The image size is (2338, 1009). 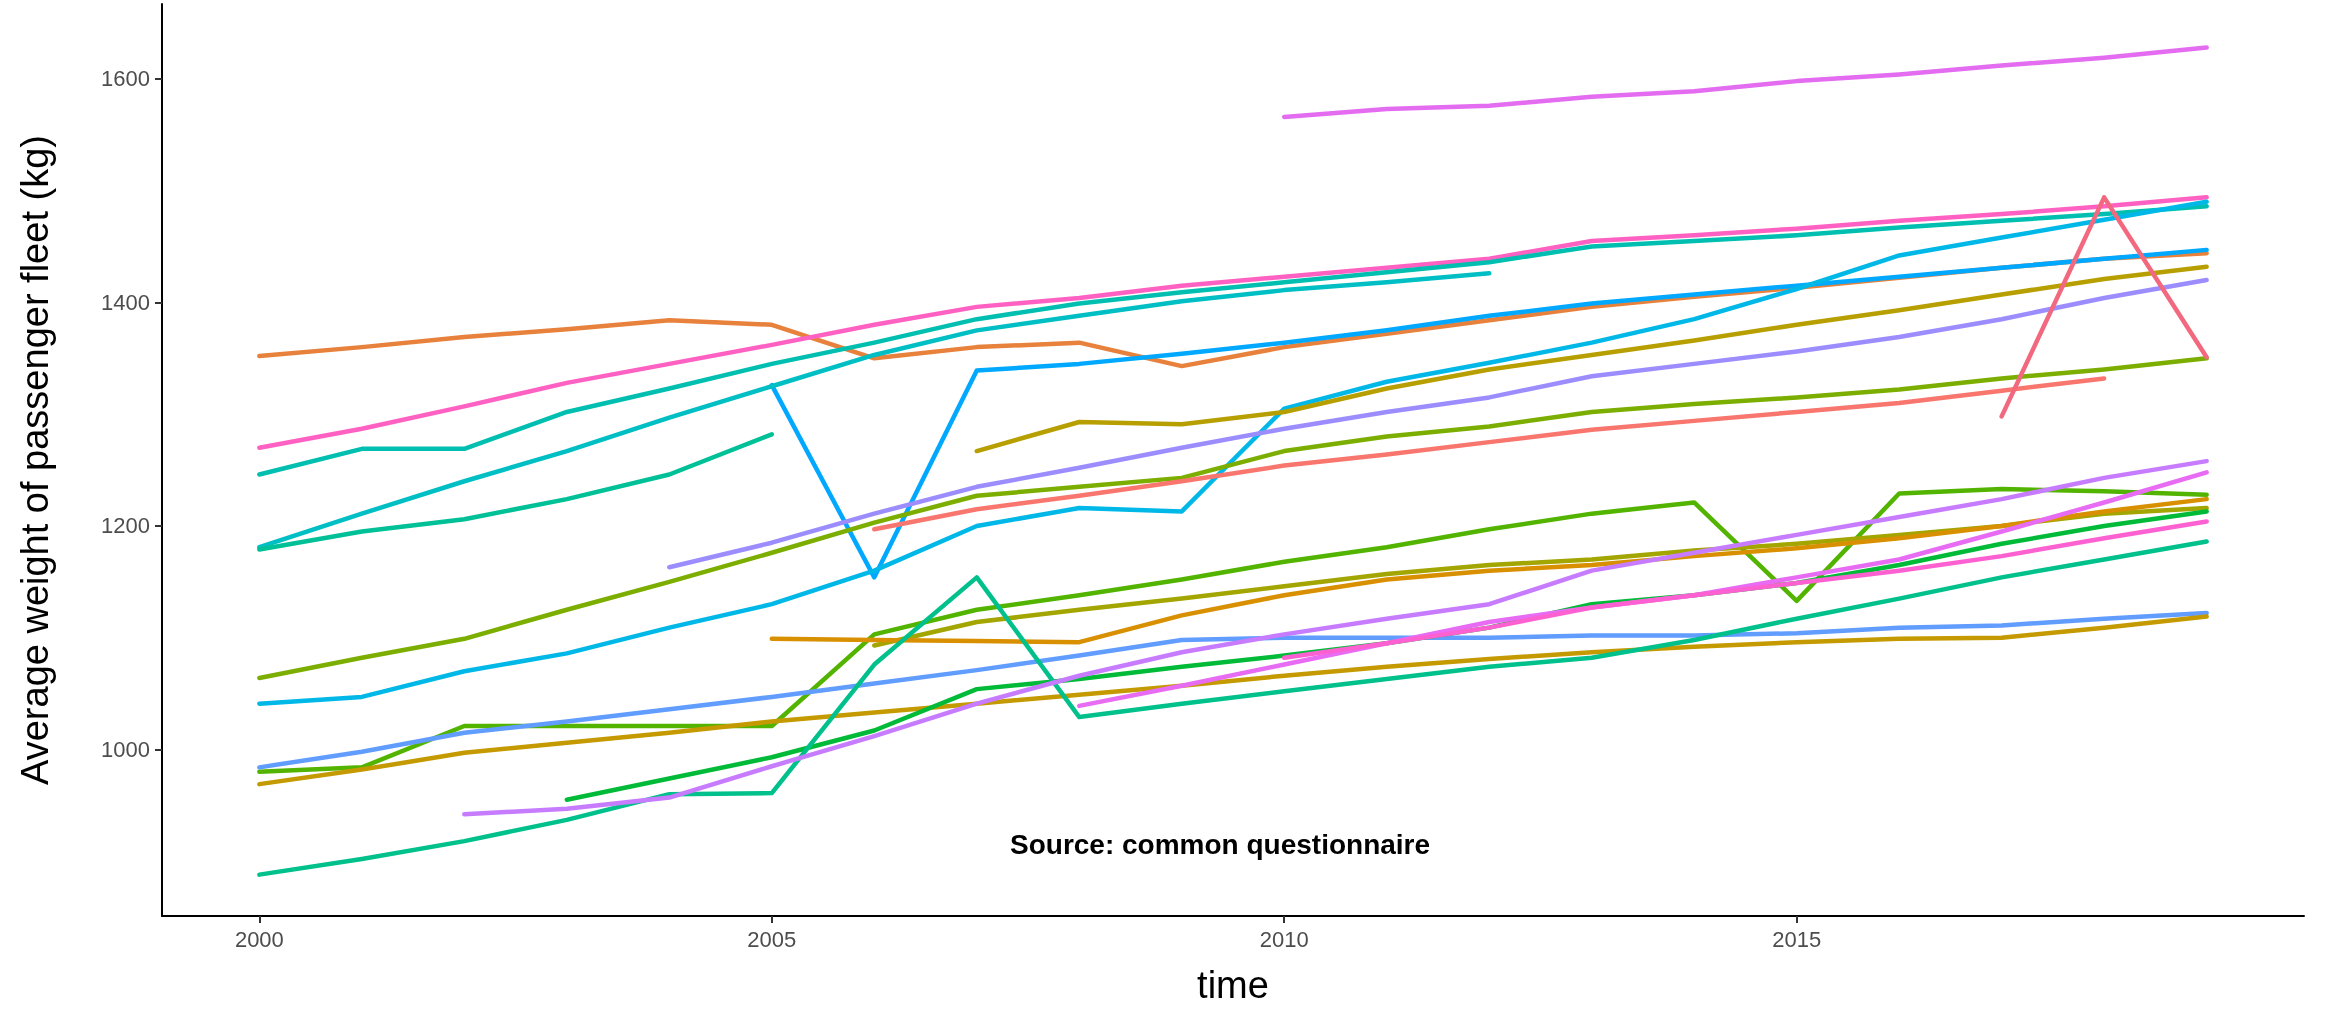 What do you see at coordinates (1220, 844) in the screenshot?
I see `annotation: Source: common questionnaire` at bounding box center [1220, 844].